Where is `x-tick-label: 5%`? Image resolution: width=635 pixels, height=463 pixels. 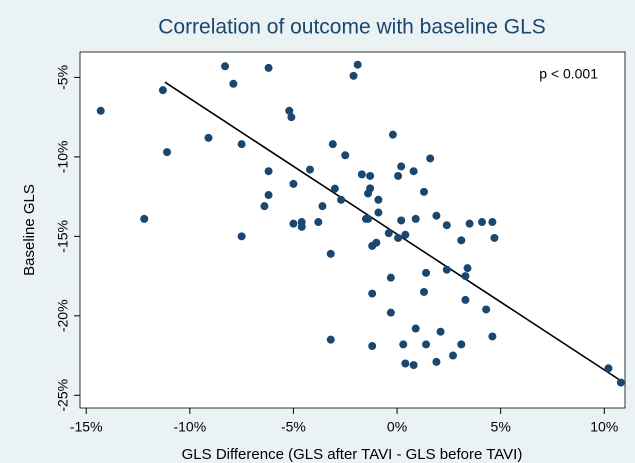
x-tick-label: 5% is located at coordinates (501, 427).